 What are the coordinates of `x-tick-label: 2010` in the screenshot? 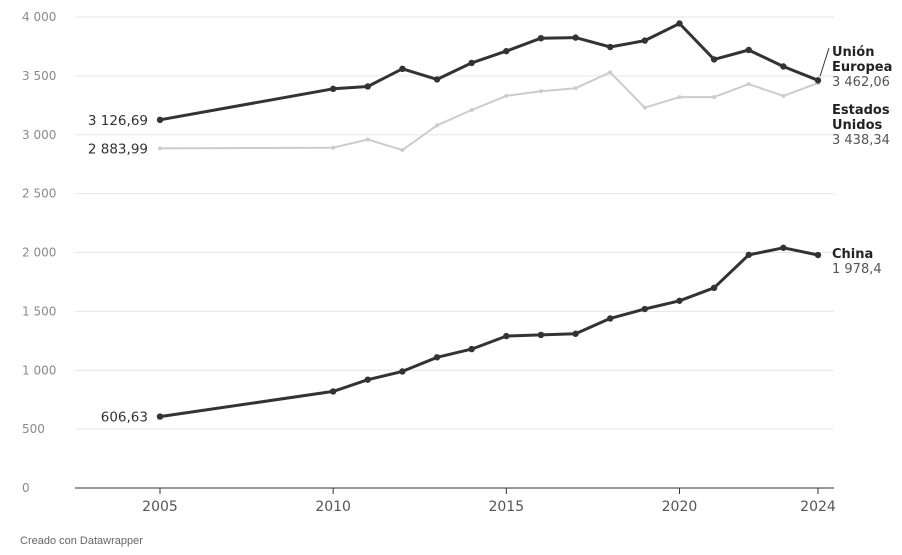 It's located at (333, 507).